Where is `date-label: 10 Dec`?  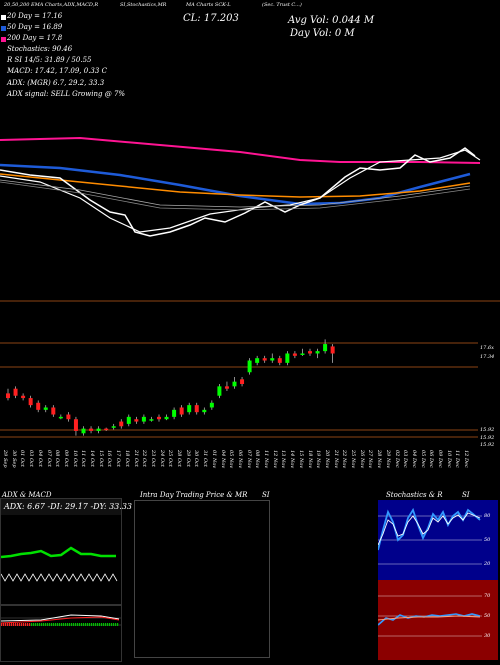
date-label: 10 Dec is located at coordinates (448, 459).